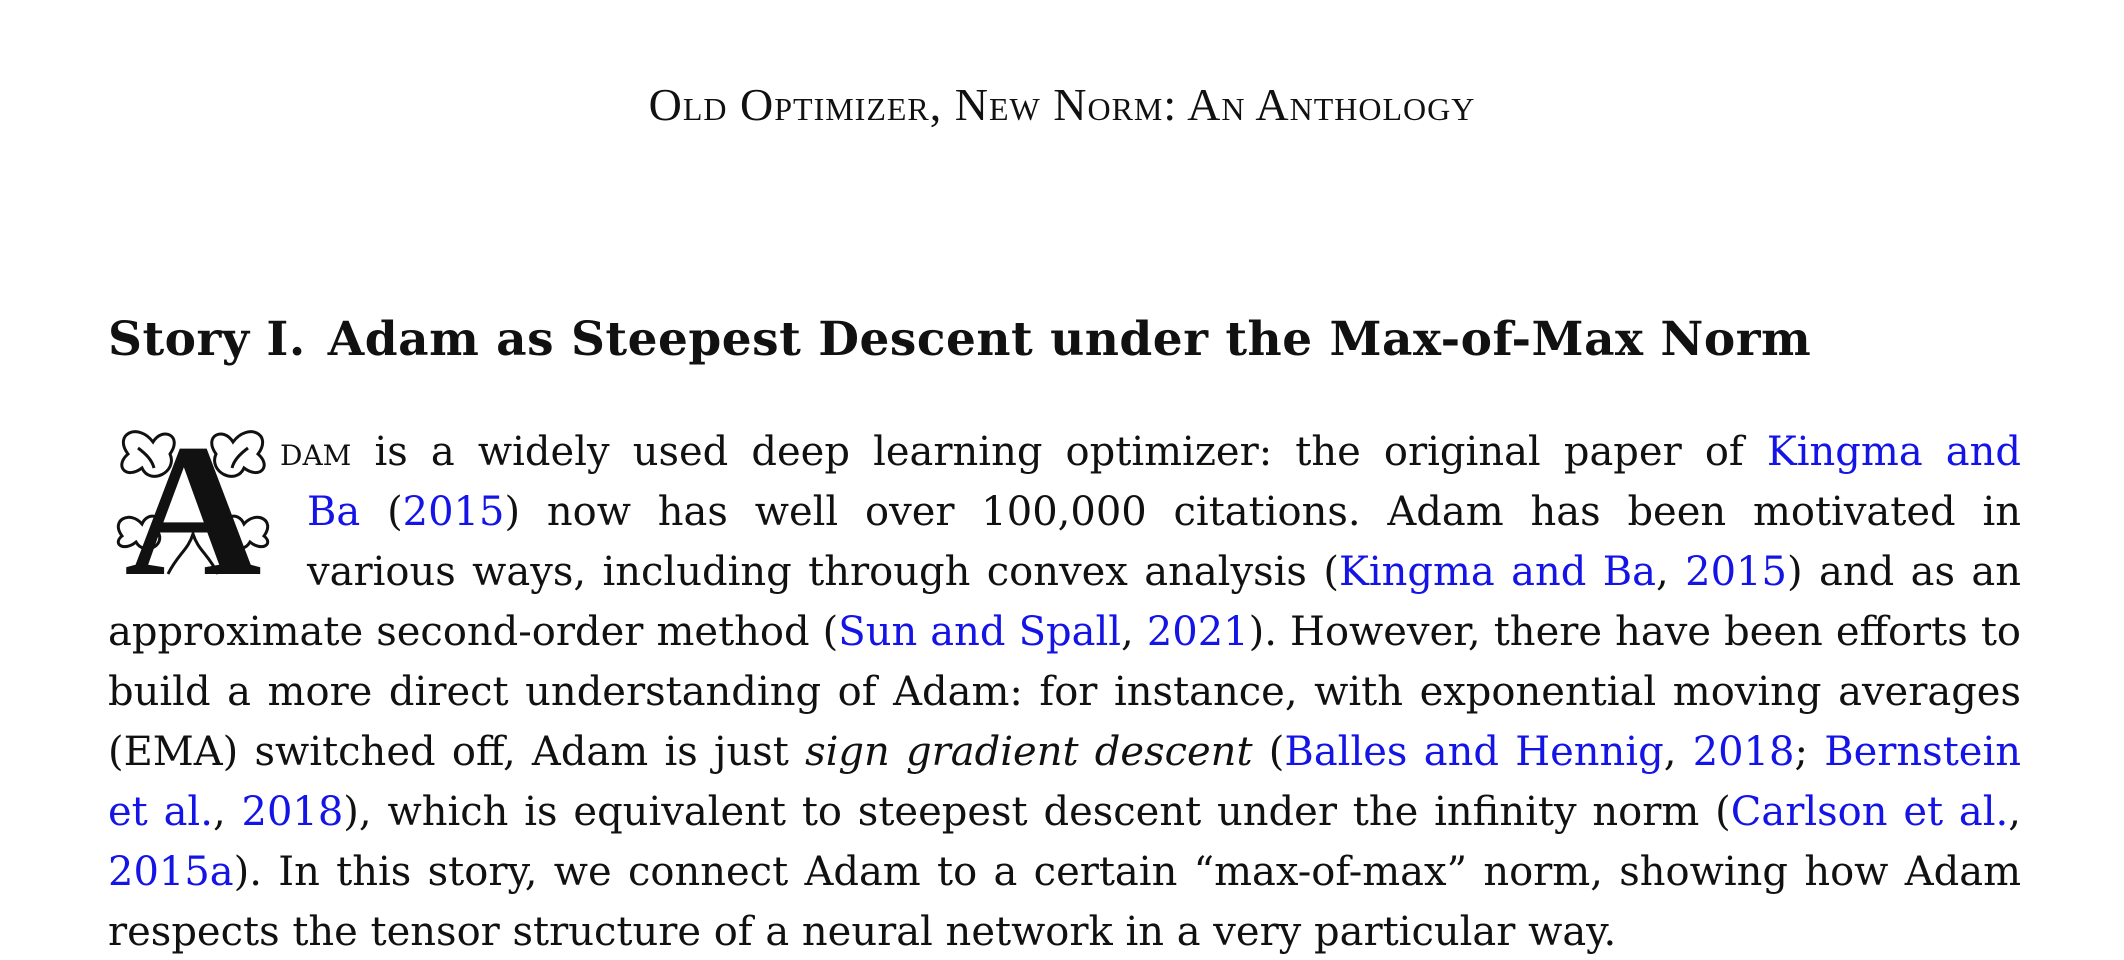  Describe the element at coordinates (1869, 812) in the screenshot. I see `citation-link: Carlson et al.` at that location.